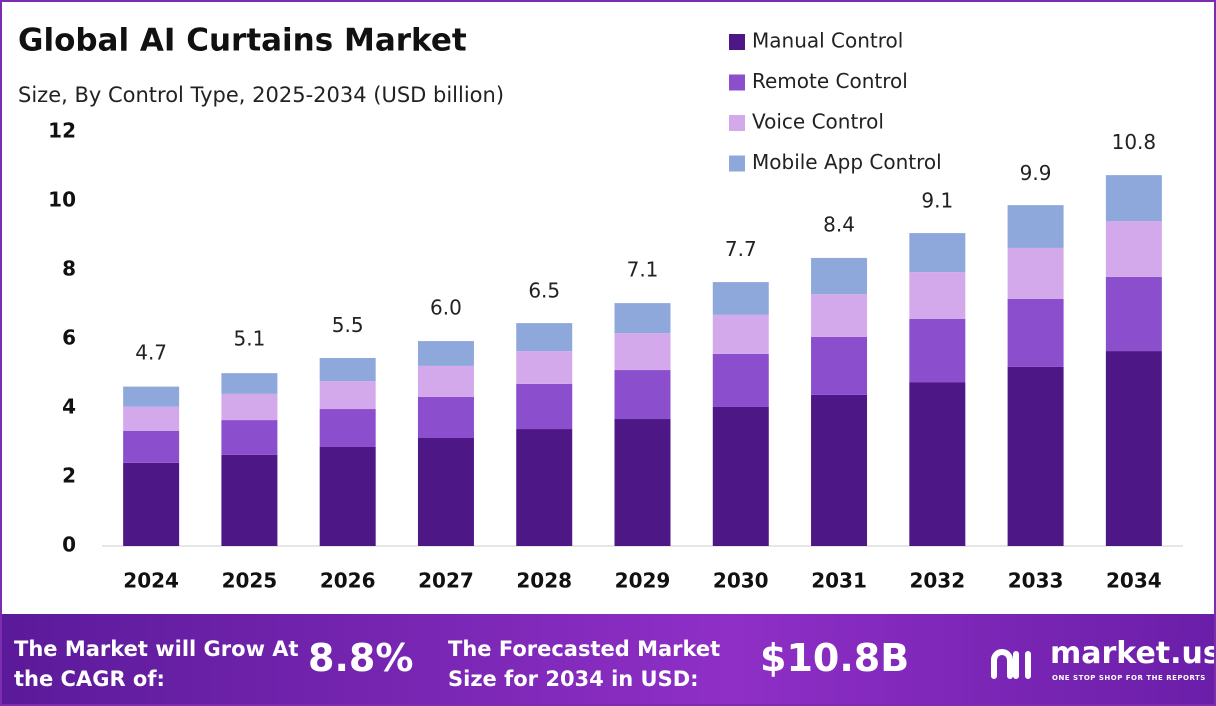 This screenshot has height=706, width=1216. I want to click on x-tick-label: 2031, so click(839, 581).